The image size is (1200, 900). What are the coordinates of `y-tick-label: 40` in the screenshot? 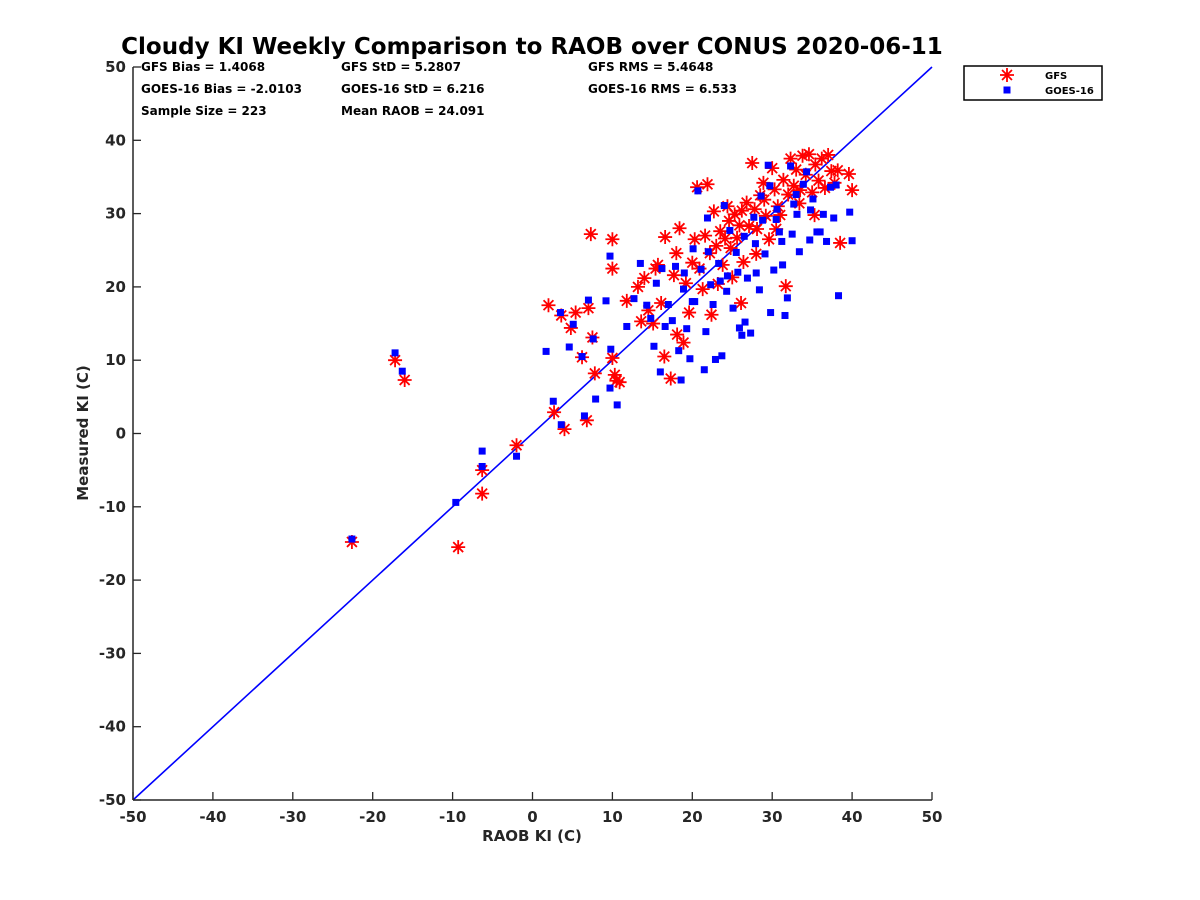 It's located at (115, 140).